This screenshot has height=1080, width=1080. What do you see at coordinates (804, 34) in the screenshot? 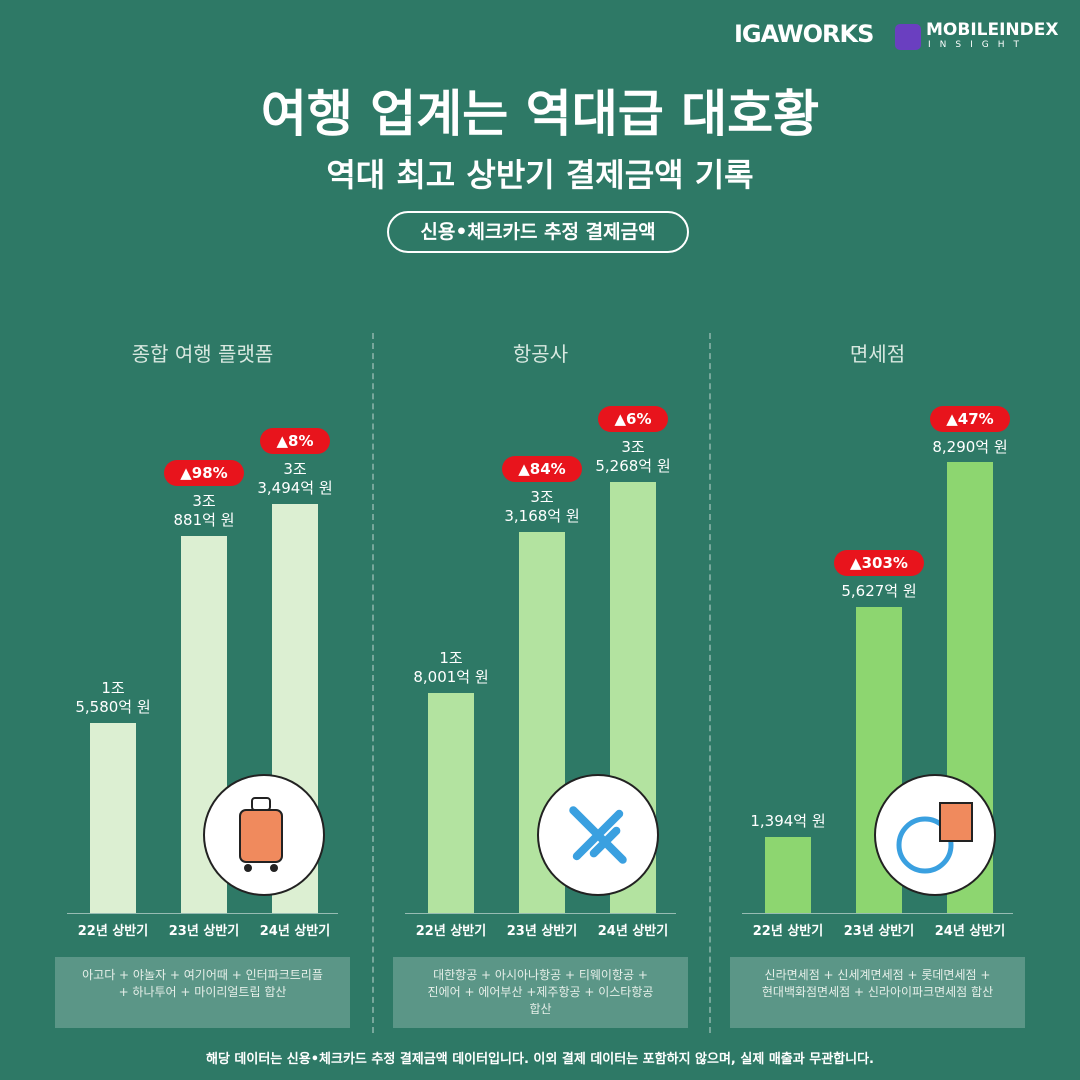
I see `brand: IGAWORKS` at bounding box center [804, 34].